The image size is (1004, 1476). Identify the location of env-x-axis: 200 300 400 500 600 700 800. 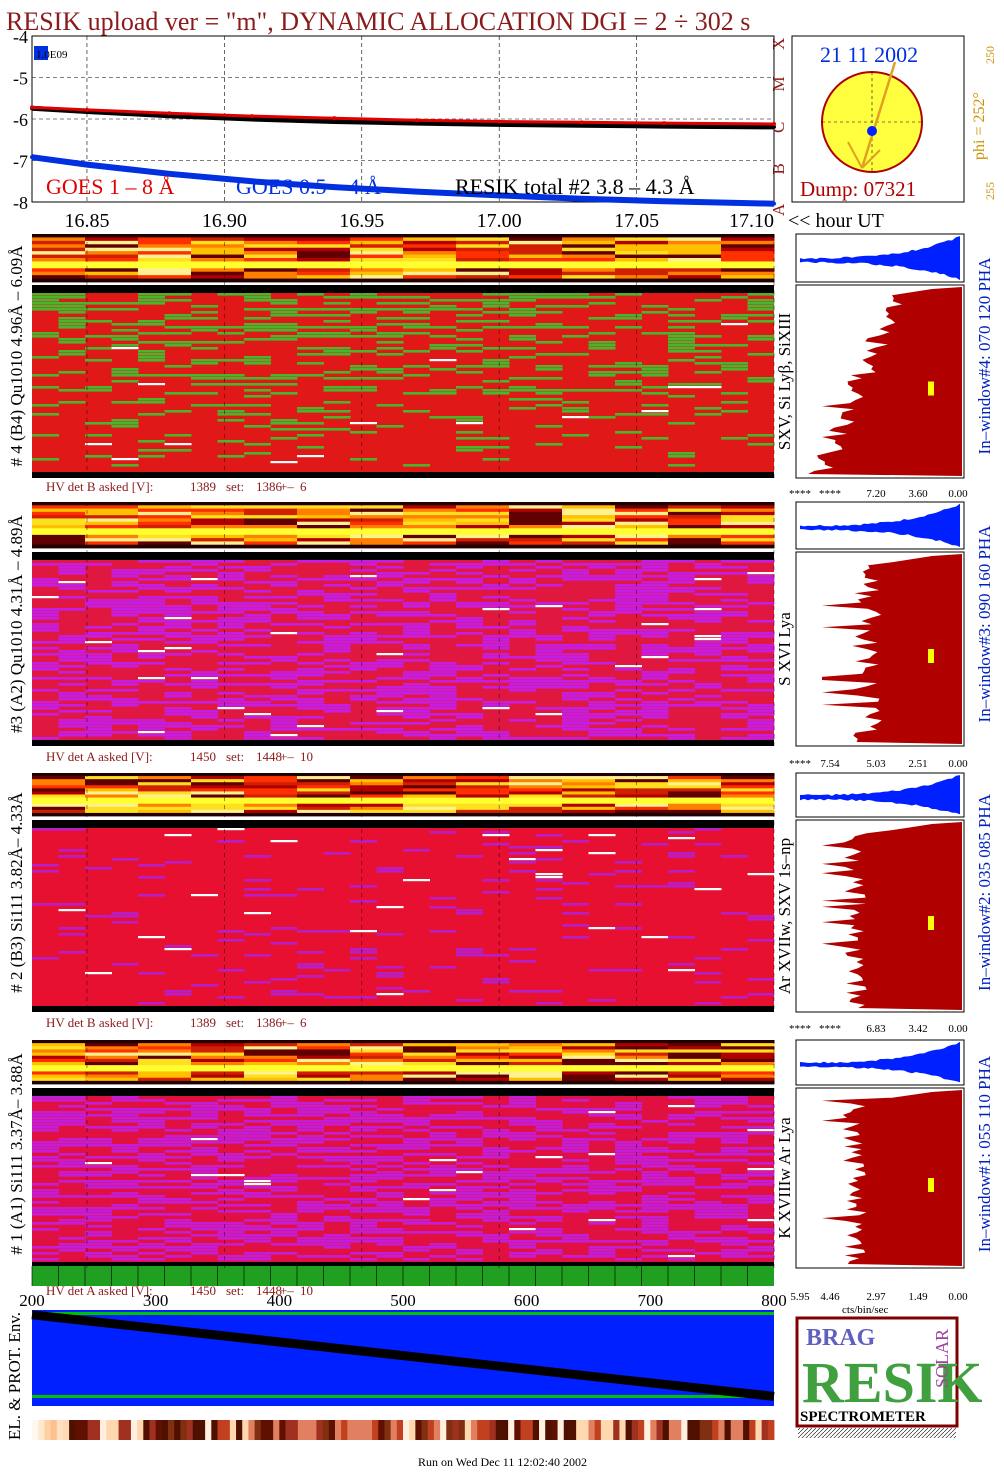
(403, 1300).